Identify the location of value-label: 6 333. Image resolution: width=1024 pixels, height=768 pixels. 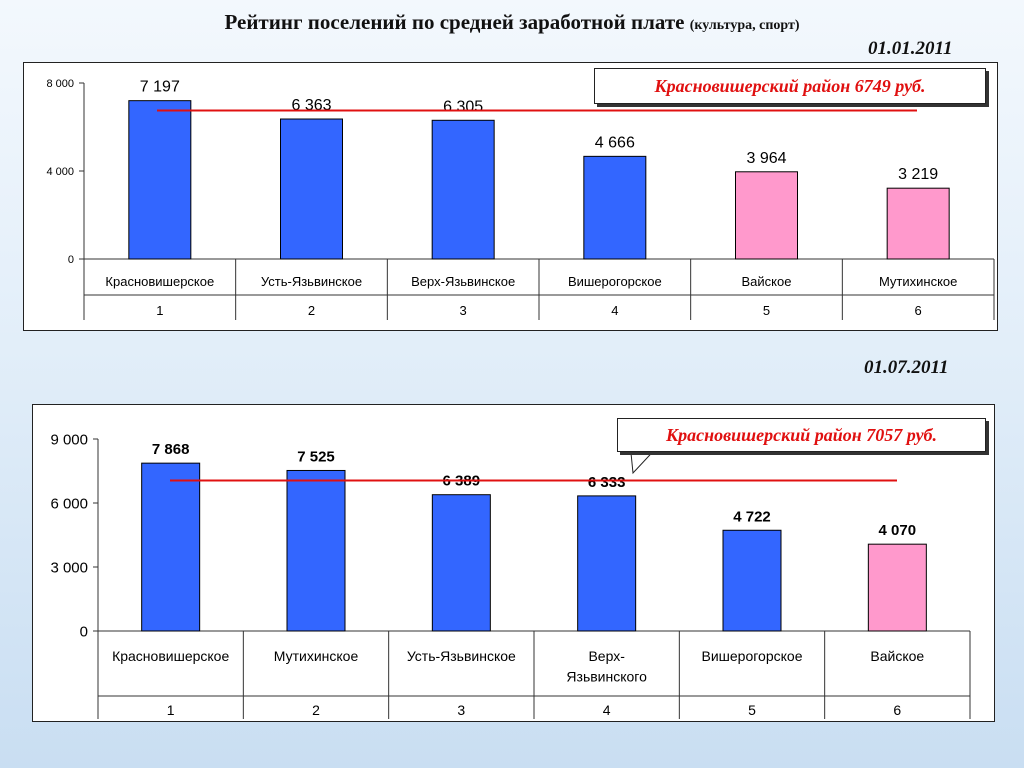
(607, 482).